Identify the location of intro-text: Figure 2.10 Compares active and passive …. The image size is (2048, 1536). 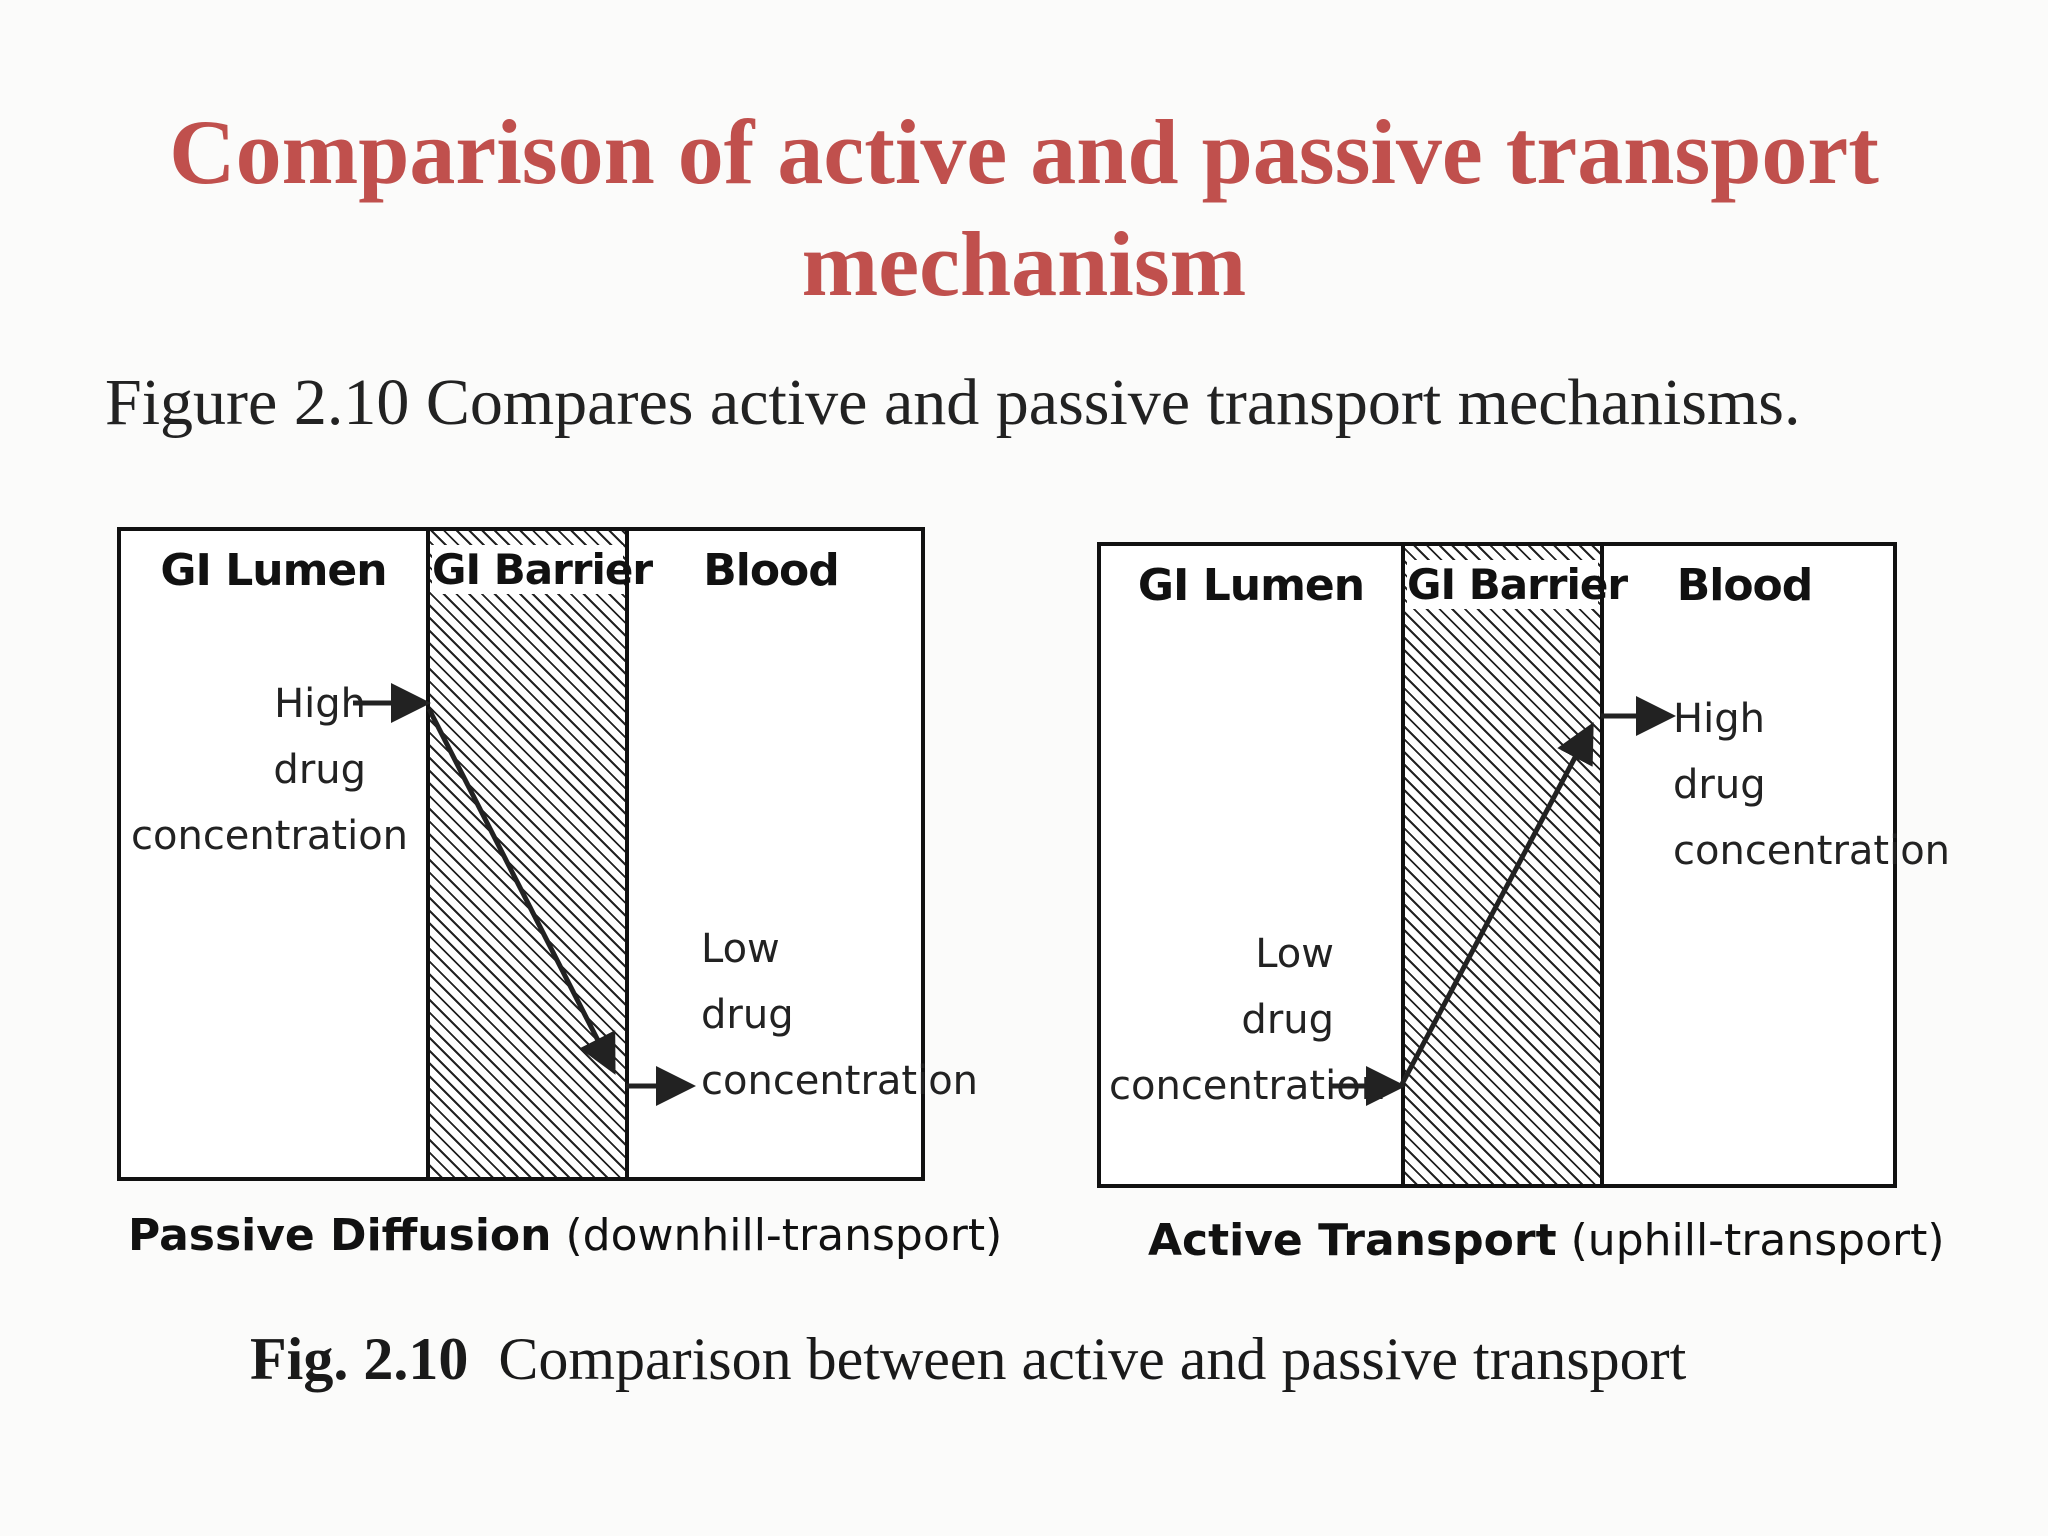
(953, 402).